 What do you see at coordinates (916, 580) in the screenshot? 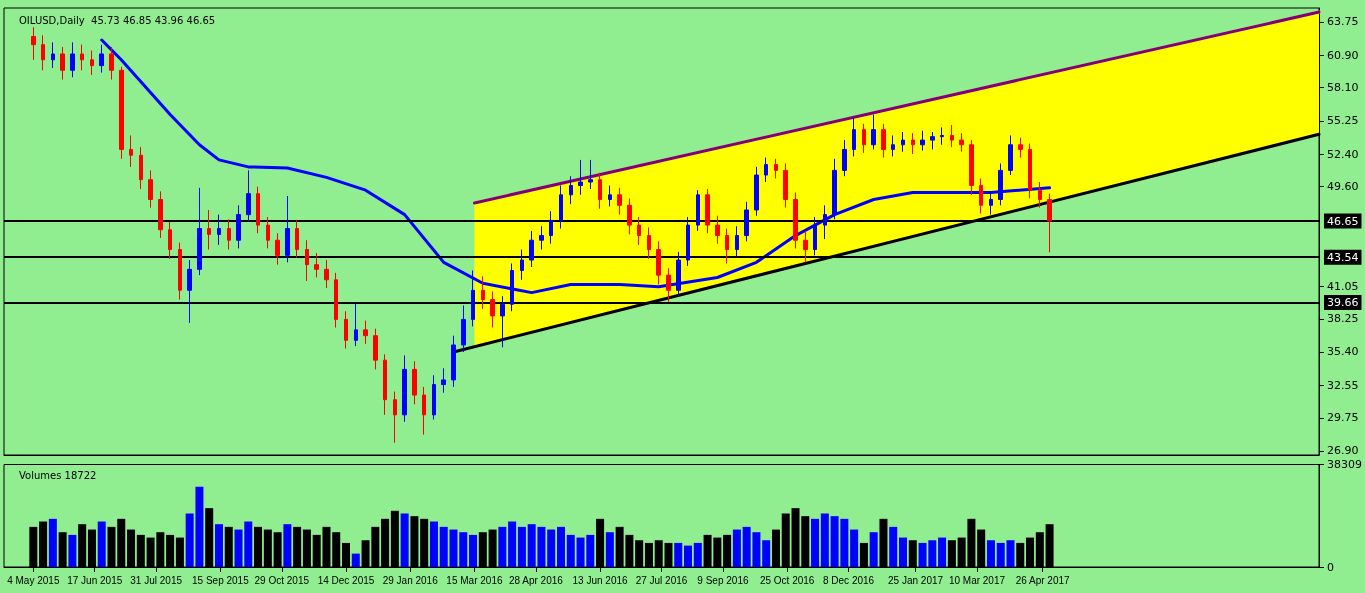
I see `x-tick-label: 25 Jan 2017` at bounding box center [916, 580].